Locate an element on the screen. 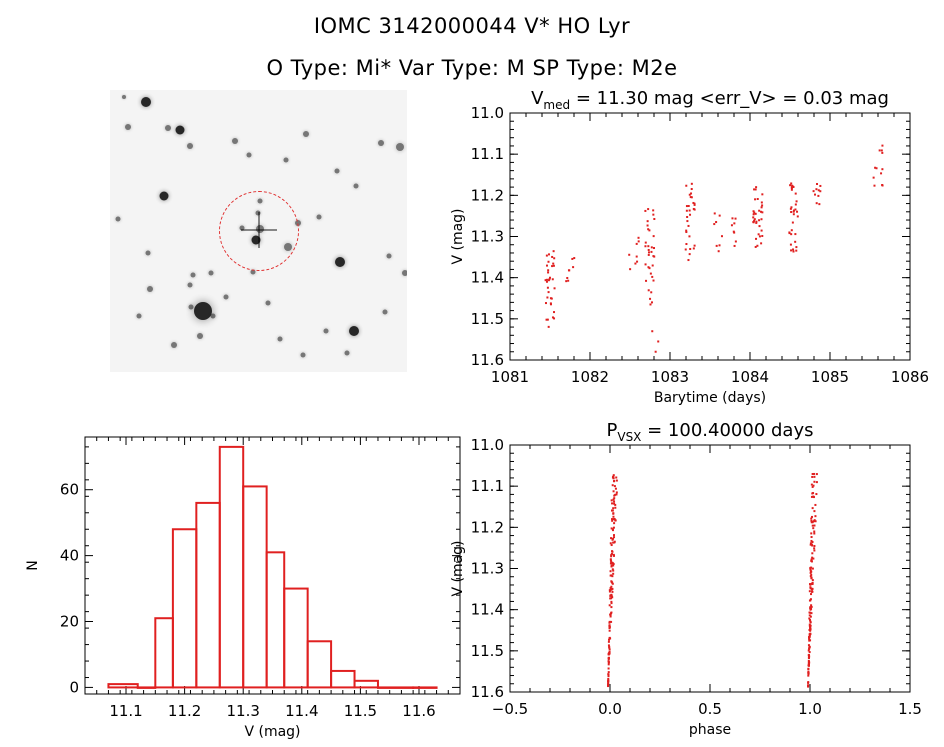  y-tick-label: 20 is located at coordinates (69, 622).